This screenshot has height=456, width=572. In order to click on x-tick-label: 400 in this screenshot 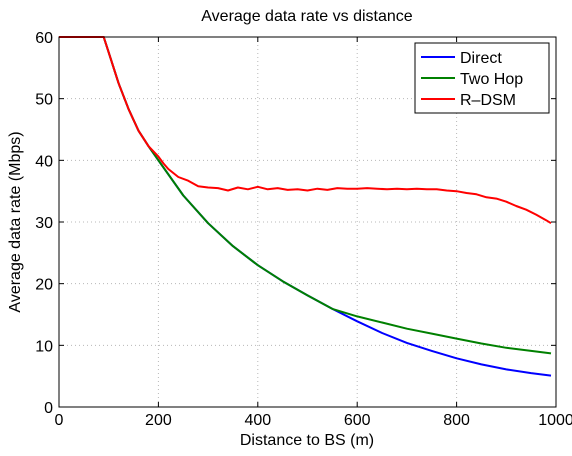, I will do `click(257, 420)`.